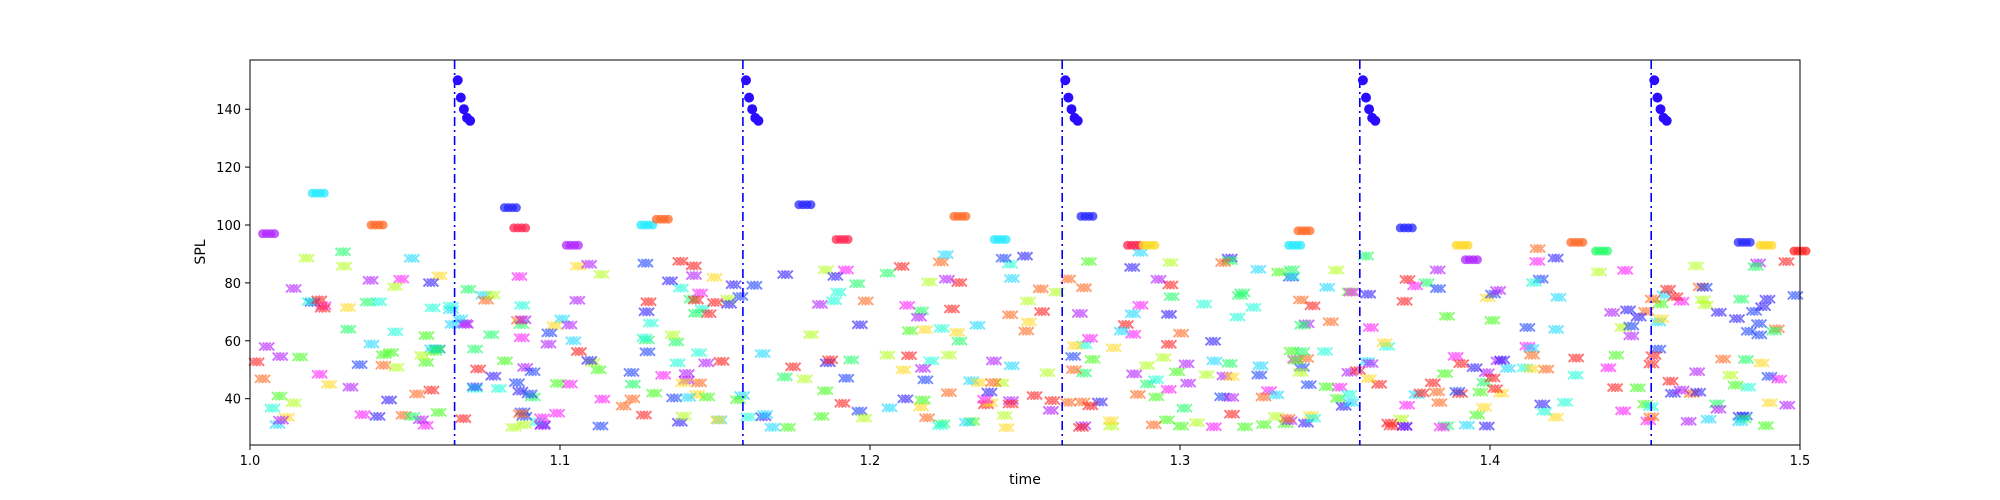 This screenshot has width=2000, height=500. Describe the element at coordinates (870, 461) in the screenshot. I see `x-tick-label: 1.2` at that location.